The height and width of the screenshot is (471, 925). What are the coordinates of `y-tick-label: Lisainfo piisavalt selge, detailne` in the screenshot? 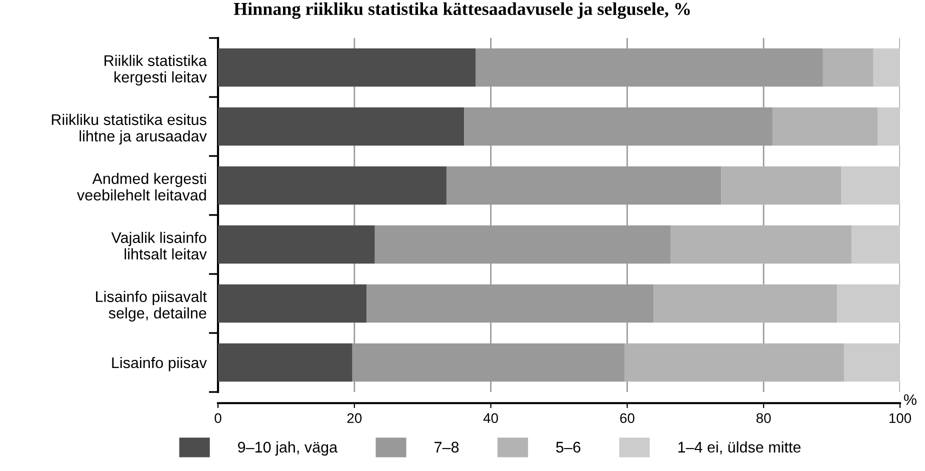 It's located at (151, 306).